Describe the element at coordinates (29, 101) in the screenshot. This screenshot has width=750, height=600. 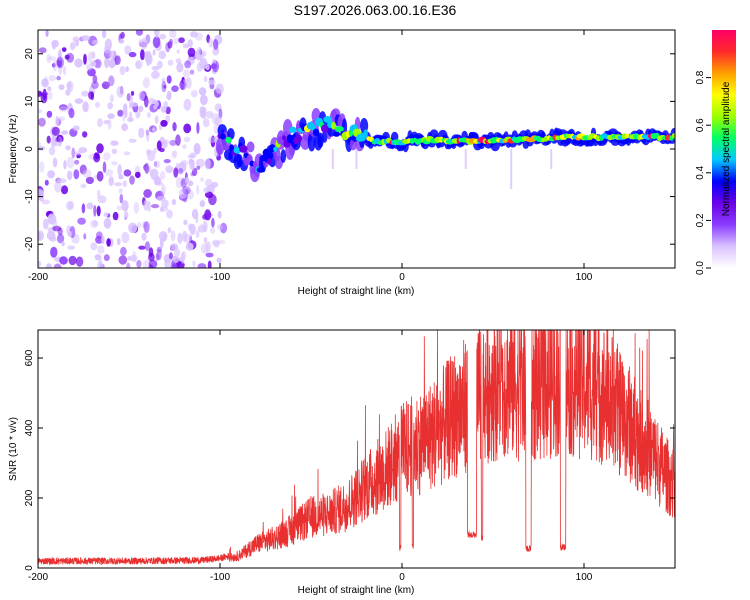
I see `spectrogram-y-tick-label: 10` at that location.